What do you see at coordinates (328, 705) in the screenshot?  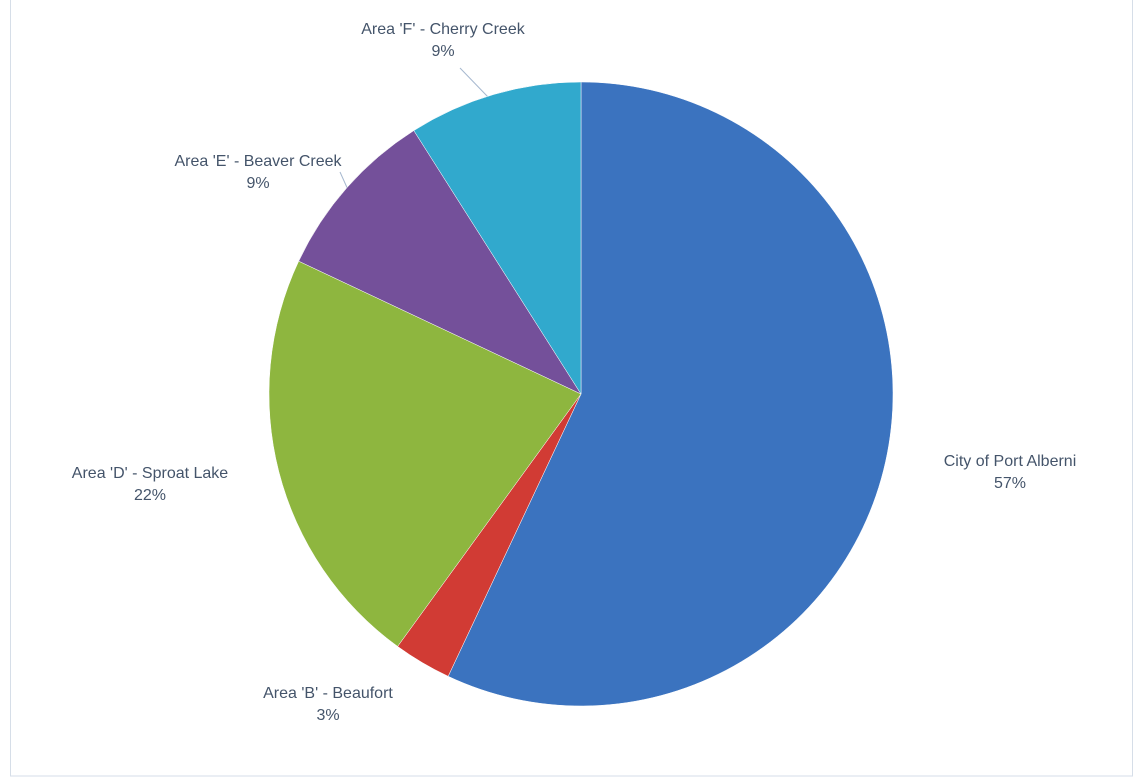 I see `data-label: Area 'B' - Beaufort 3%` at bounding box center [328, 705].